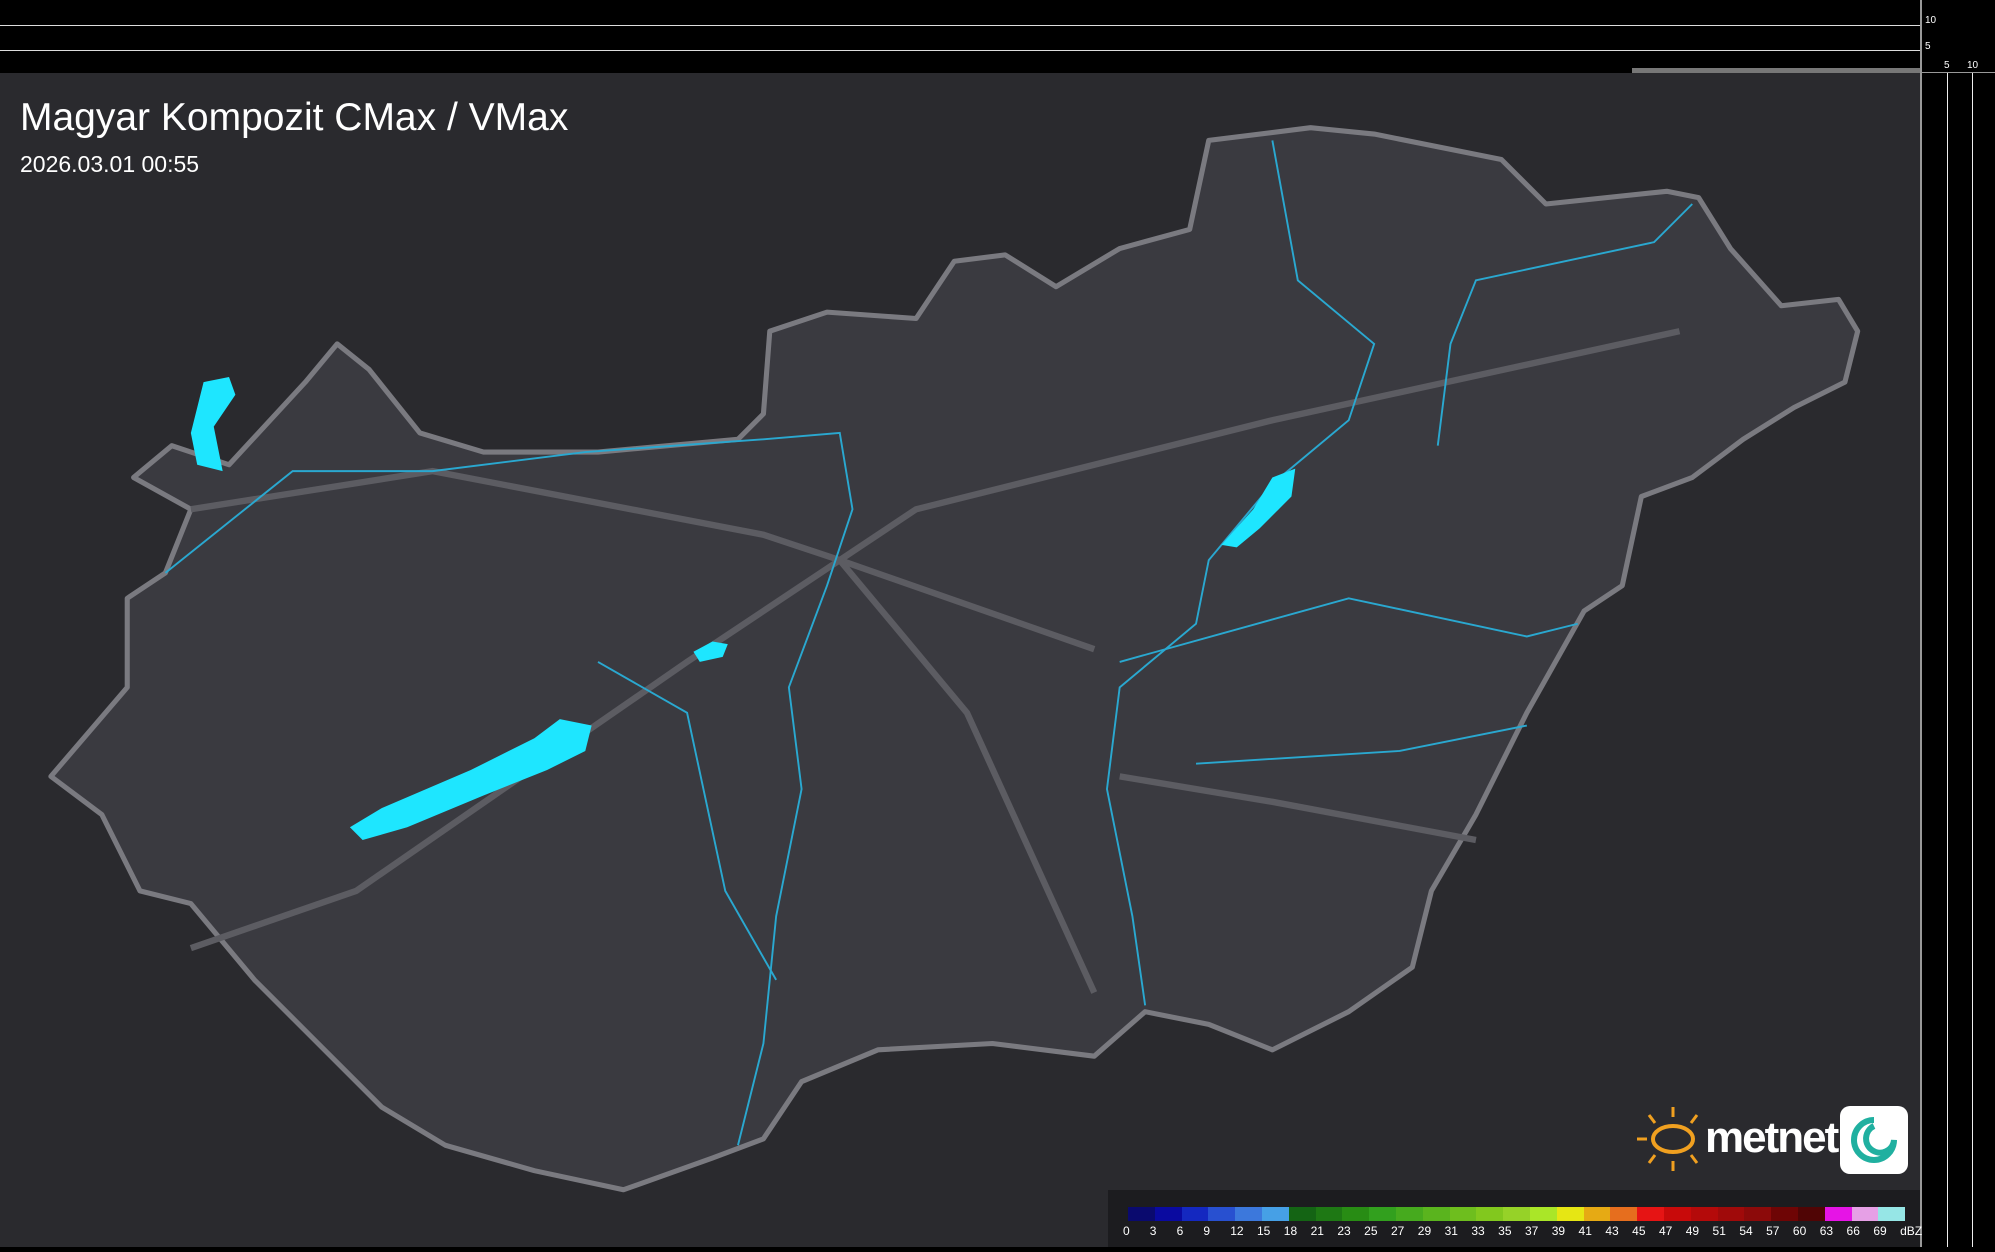  What do you see at coordinates (1424, 1231) in the screenshot?
I see `legend-label: 29` at bounding box center [1424, 1231].